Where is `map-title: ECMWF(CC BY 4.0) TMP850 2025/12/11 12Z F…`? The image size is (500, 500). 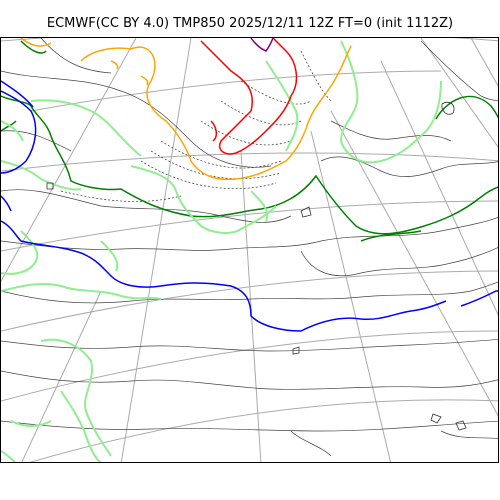
map-title: ECMWF(CC BY 4.0) TMP850 2025/12/11 12Z F… is located at coordinates (250, 23).